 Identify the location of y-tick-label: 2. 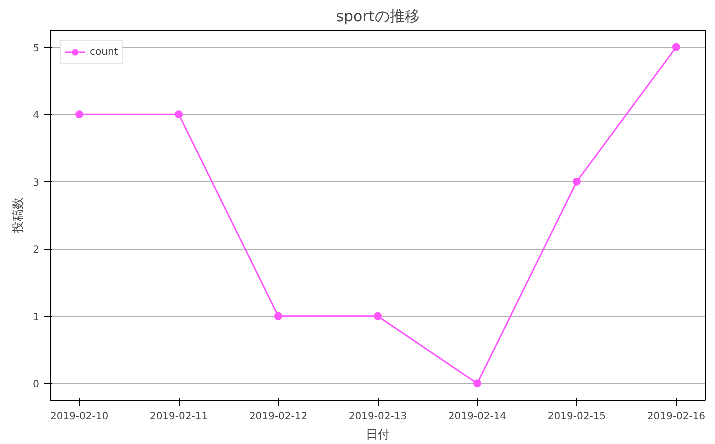
(36, 250).